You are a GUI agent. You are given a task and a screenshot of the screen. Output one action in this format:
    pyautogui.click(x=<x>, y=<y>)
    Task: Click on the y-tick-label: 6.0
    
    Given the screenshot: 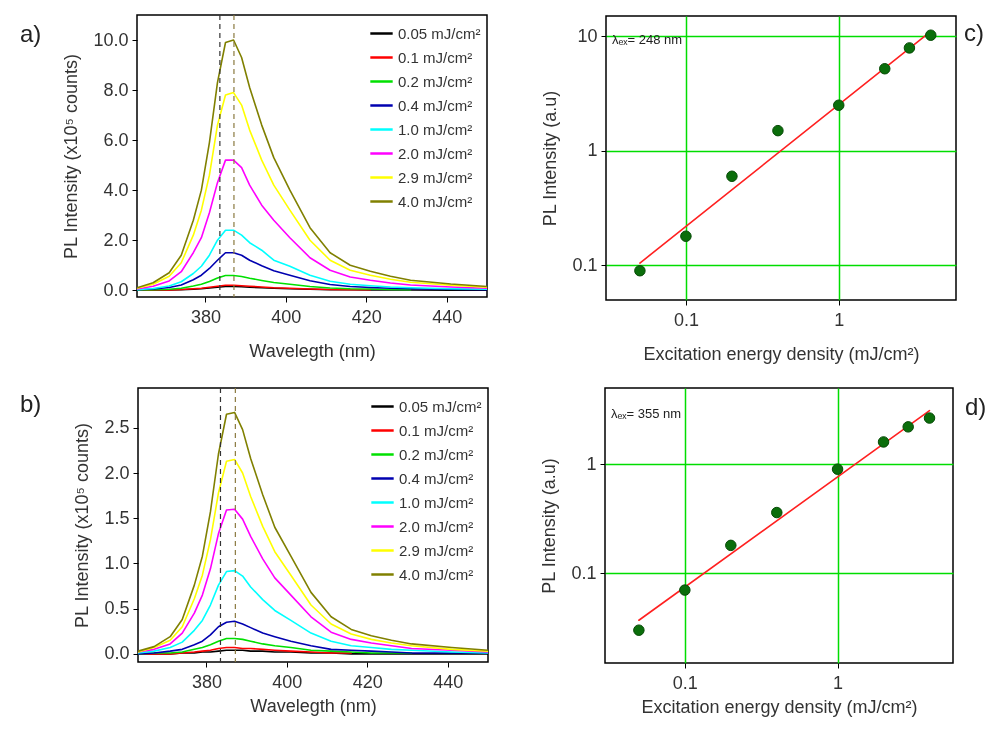 What is the action you would take?
    pyautogui.click(x=116, y=139)
    